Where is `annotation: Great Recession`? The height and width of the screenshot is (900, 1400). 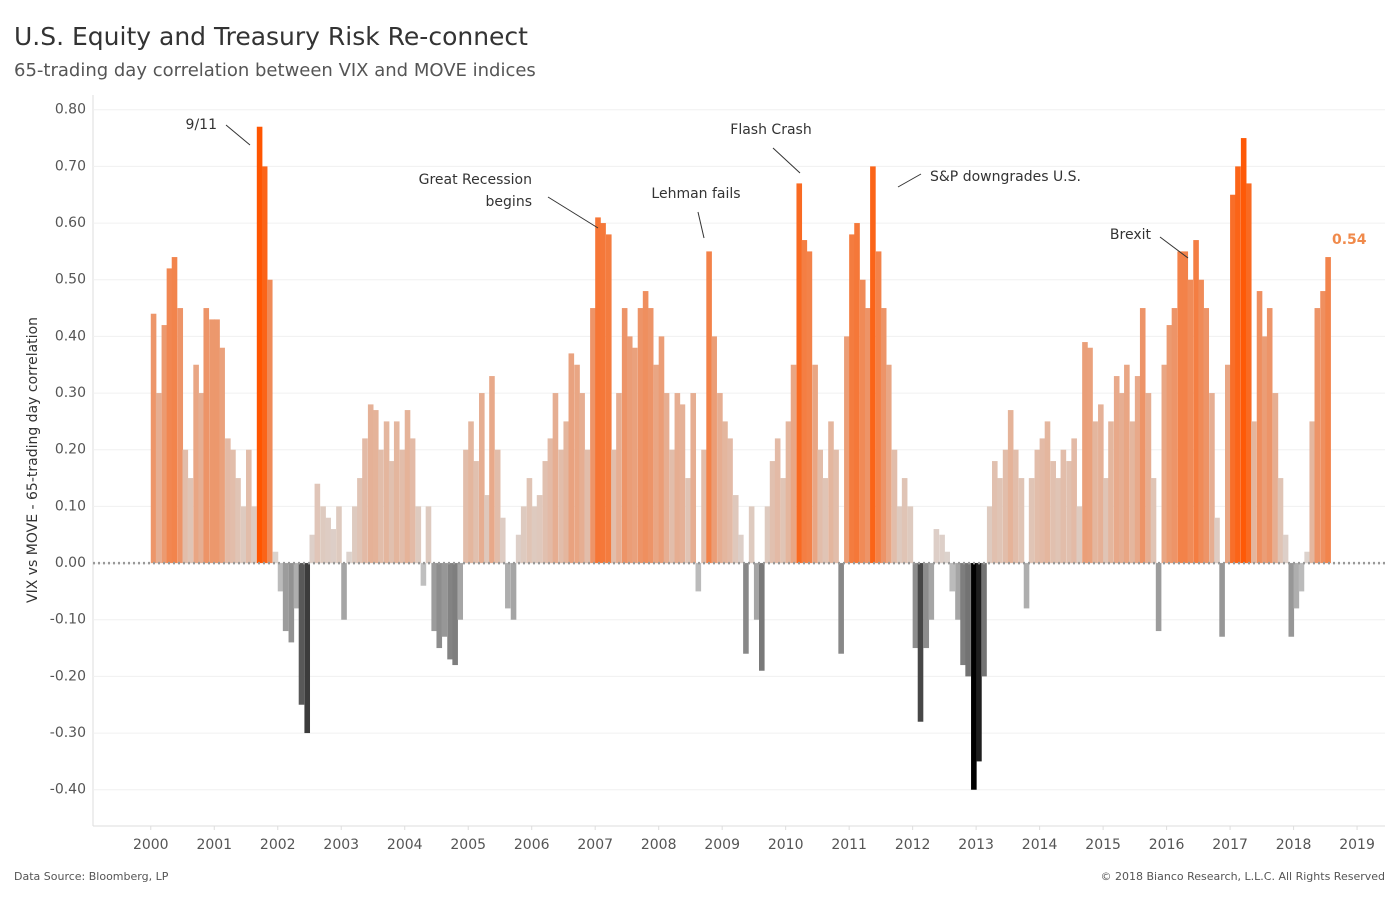 annotation: Great Recession is located at coordinates (475, 180).